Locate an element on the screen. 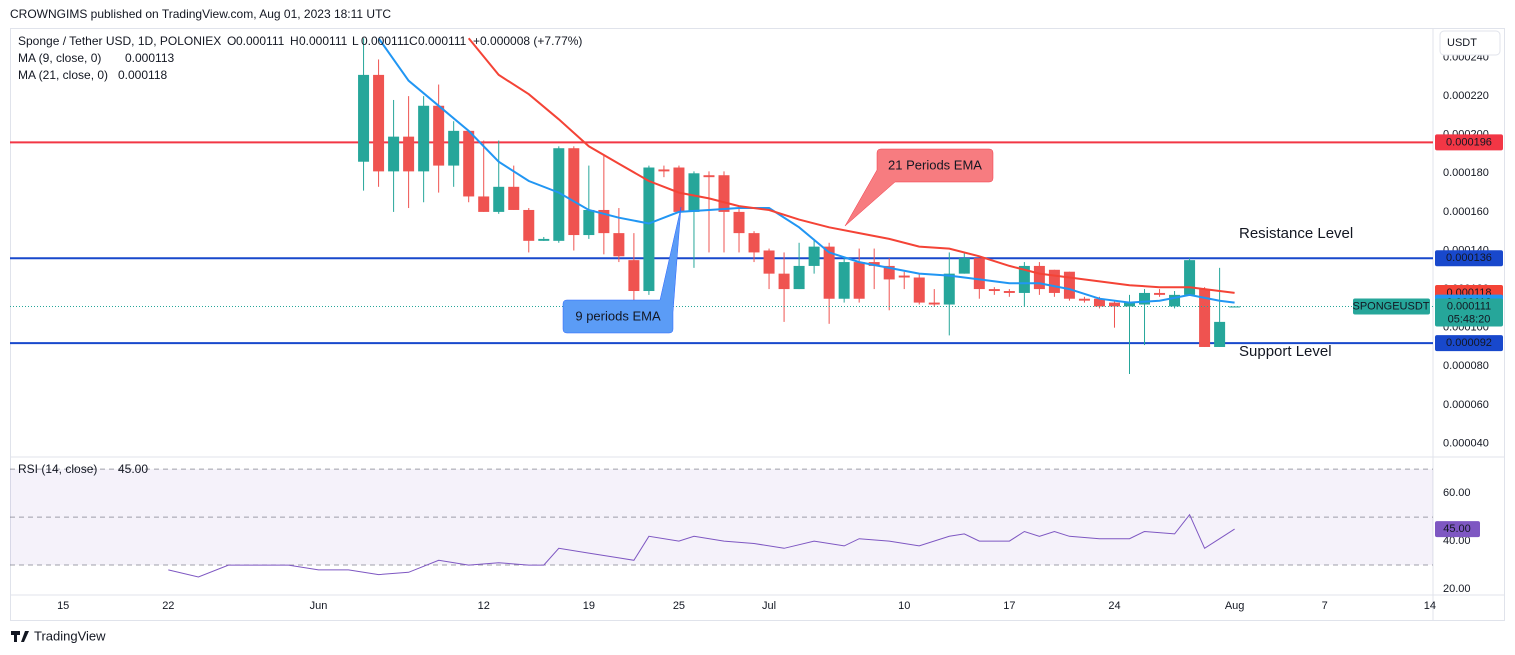  rsi-tag: 45.00 is located at coordinates (1457, 529).